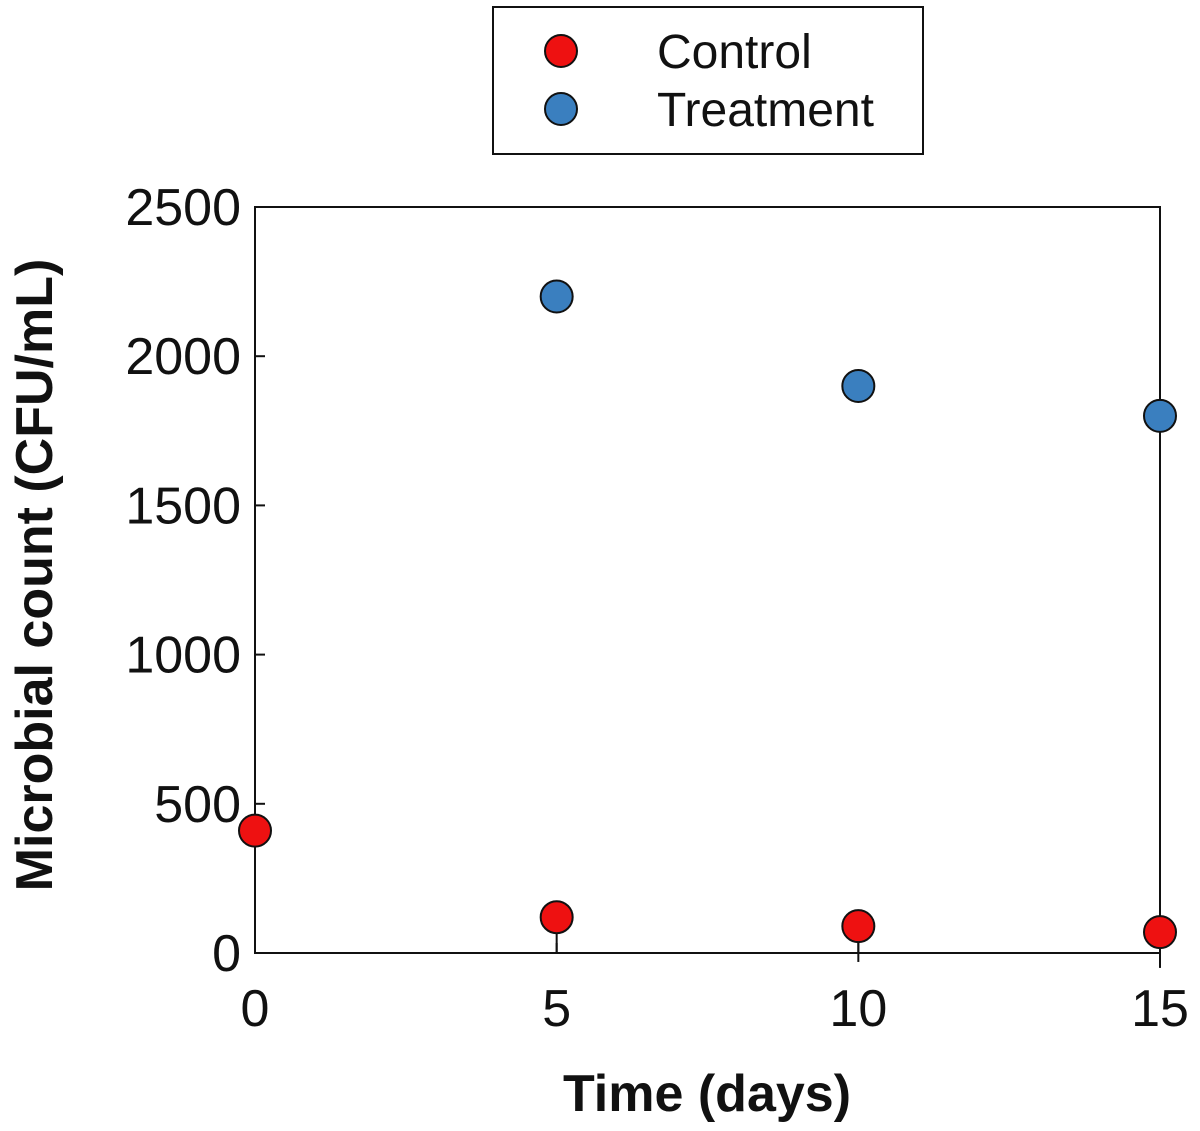  Describe the element at coordinates (255, 1009) in the screenshot. I see `x-tick-label: 0` at that location.